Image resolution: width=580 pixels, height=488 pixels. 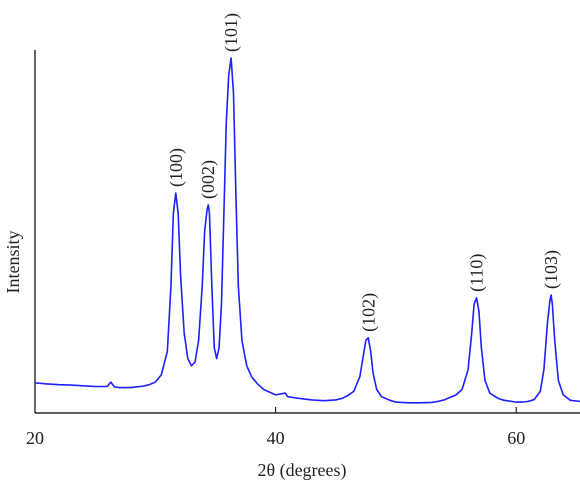 I want to click on x-tick-label: 40, so click(x=276, y=438).